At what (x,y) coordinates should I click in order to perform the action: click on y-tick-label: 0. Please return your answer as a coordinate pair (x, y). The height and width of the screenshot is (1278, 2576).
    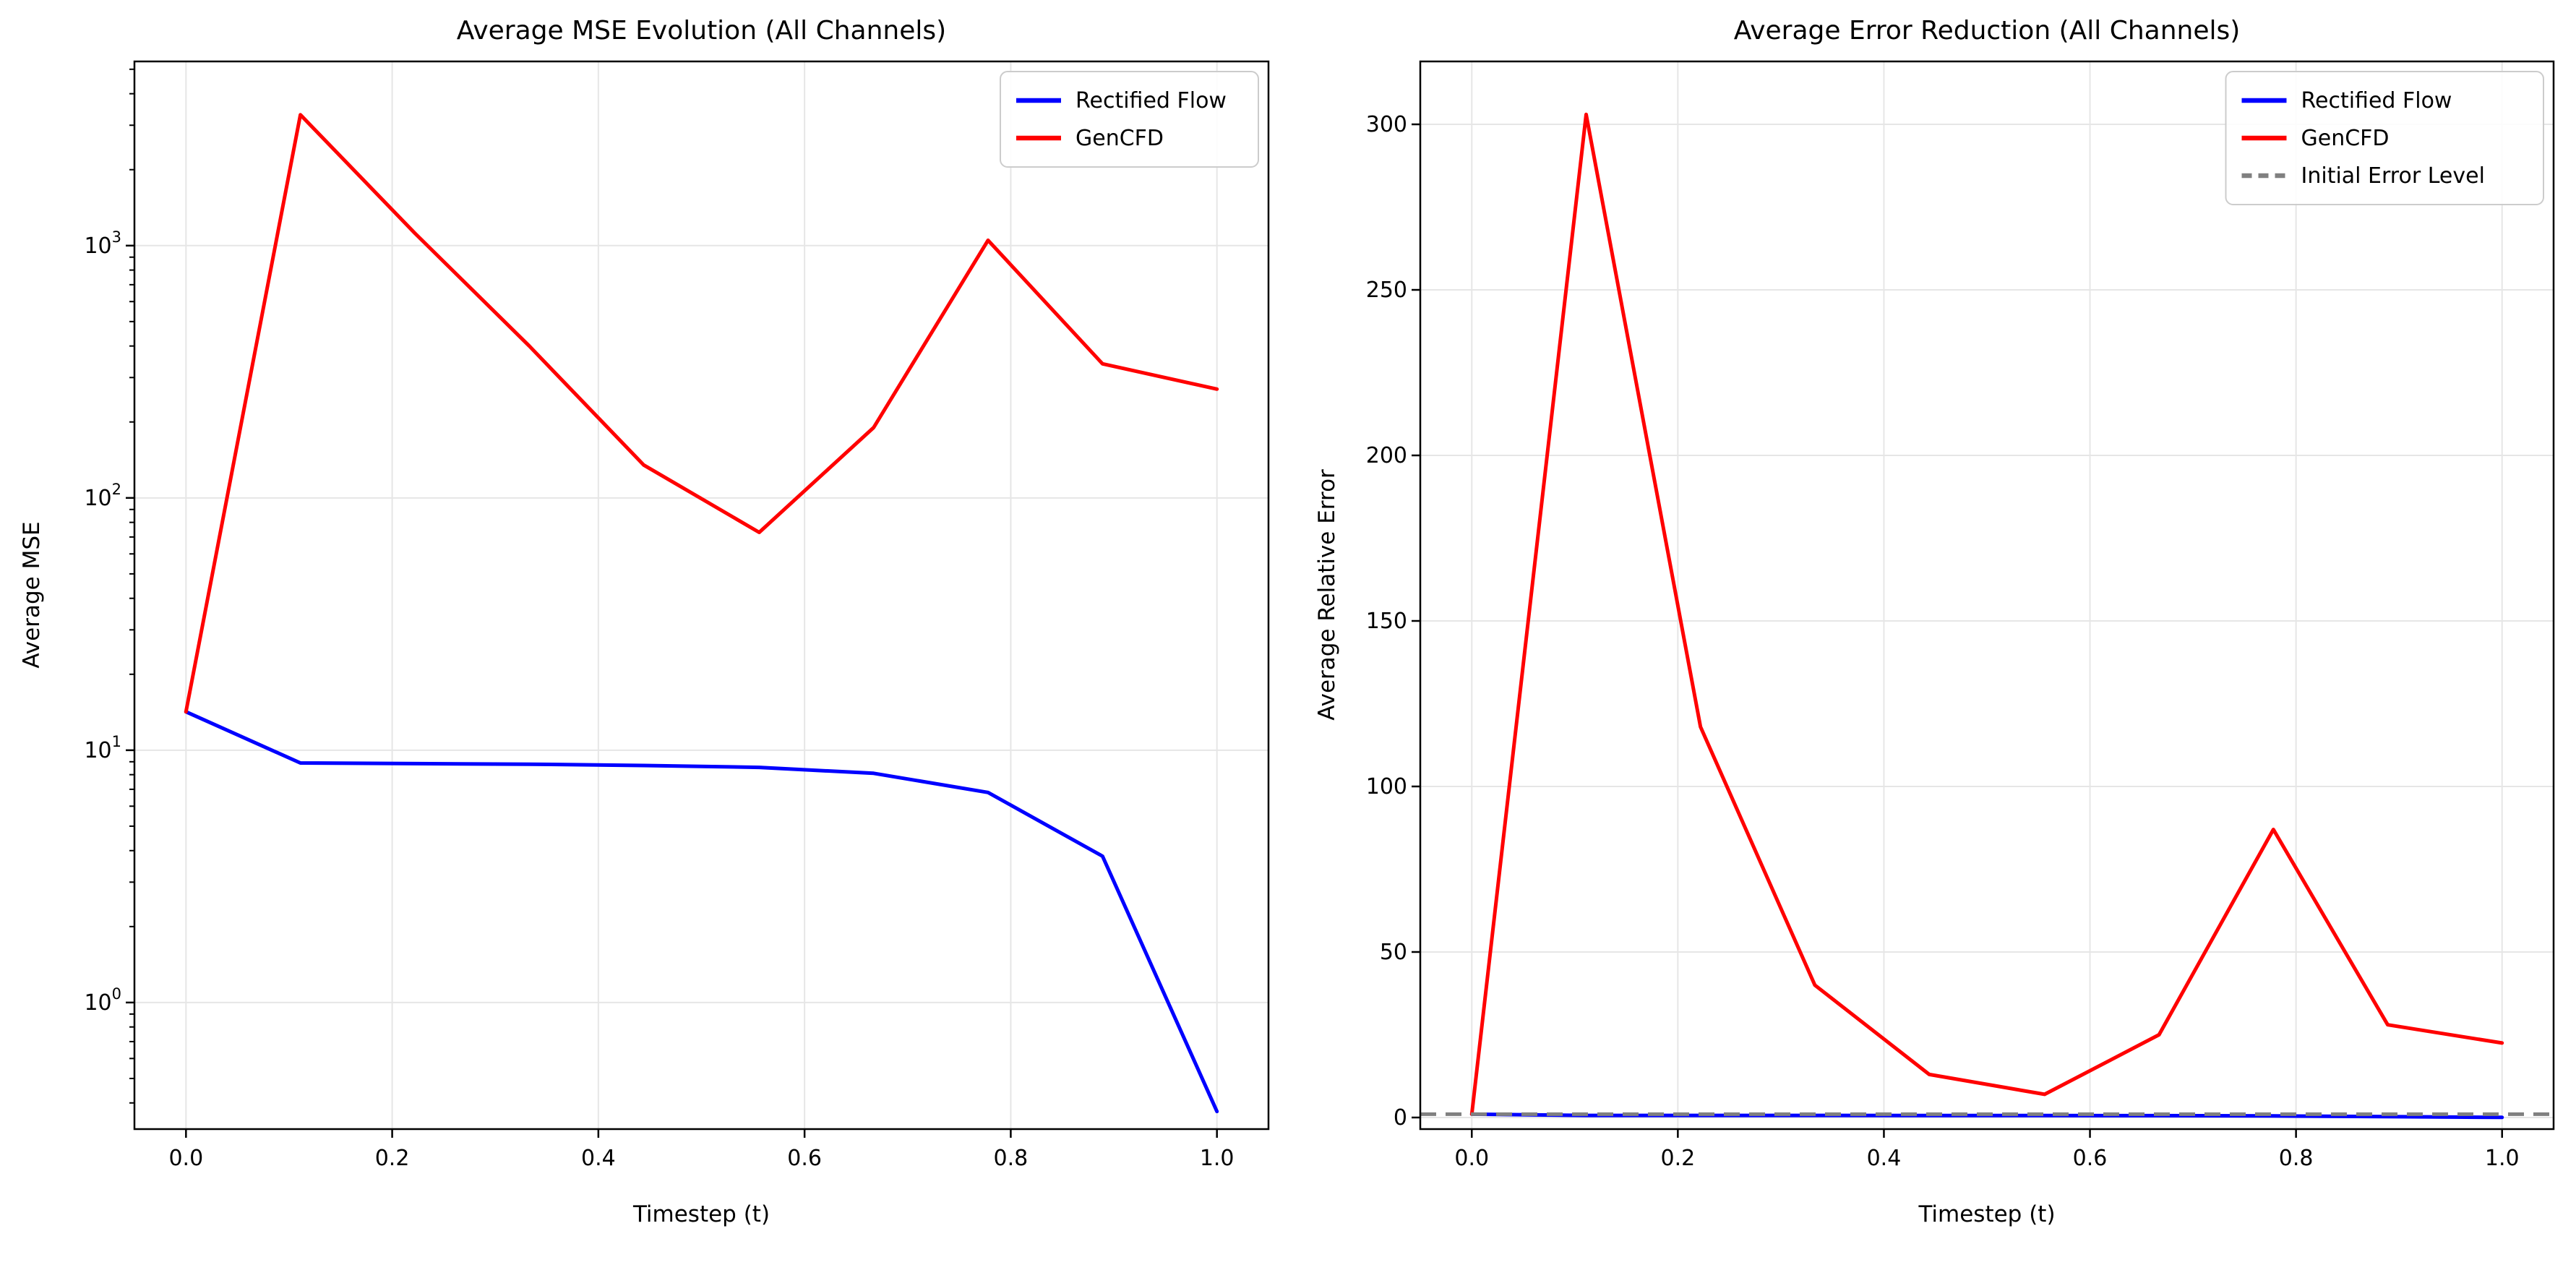
    Looking at the image, I should click on (1400, 1118).